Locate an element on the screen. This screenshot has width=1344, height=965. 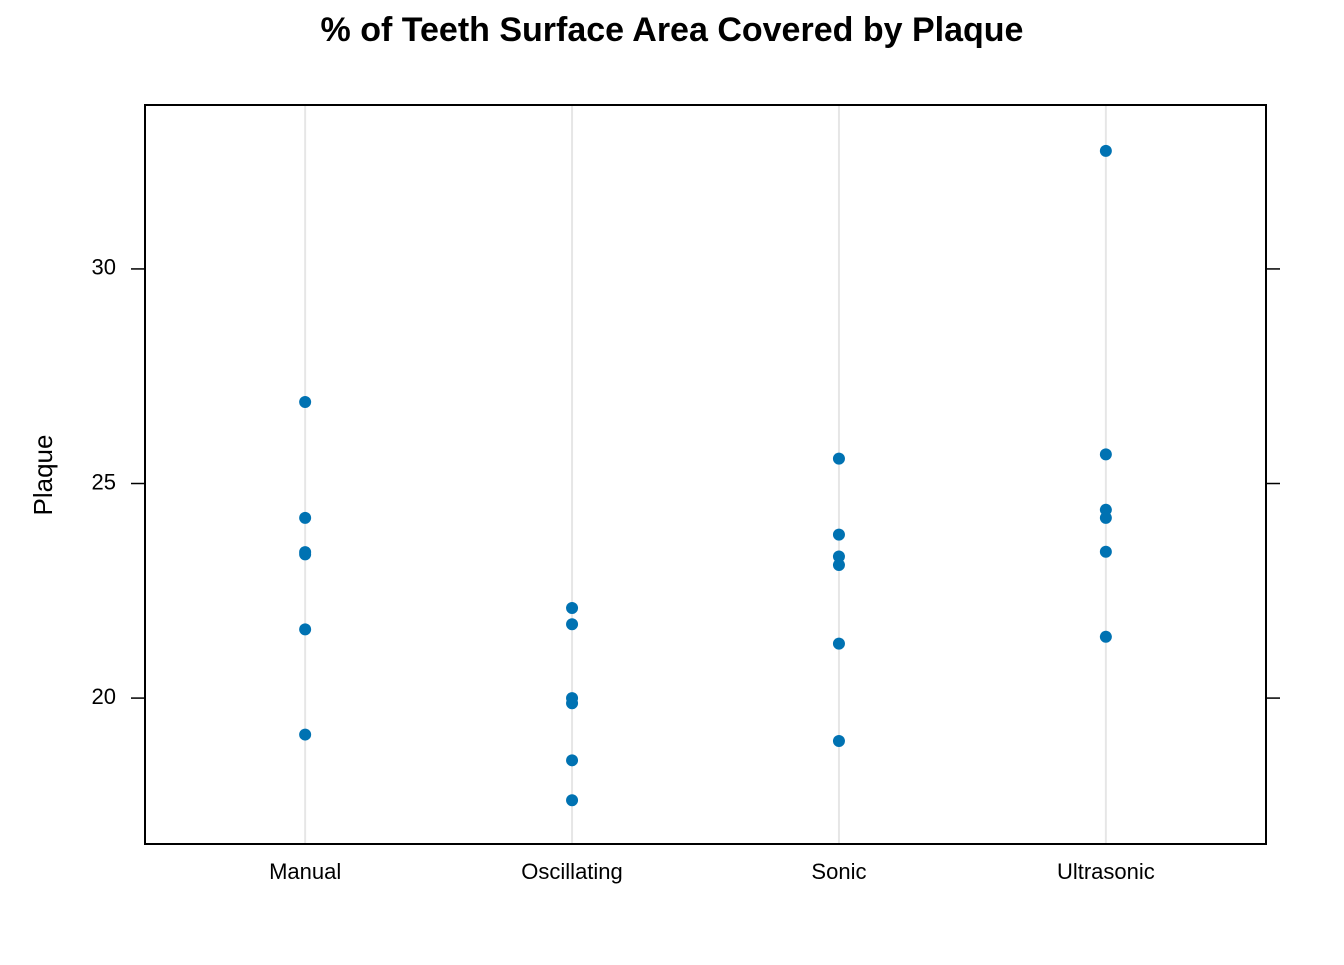
y-tick-label: 25 is located at coordinates (104, 481).